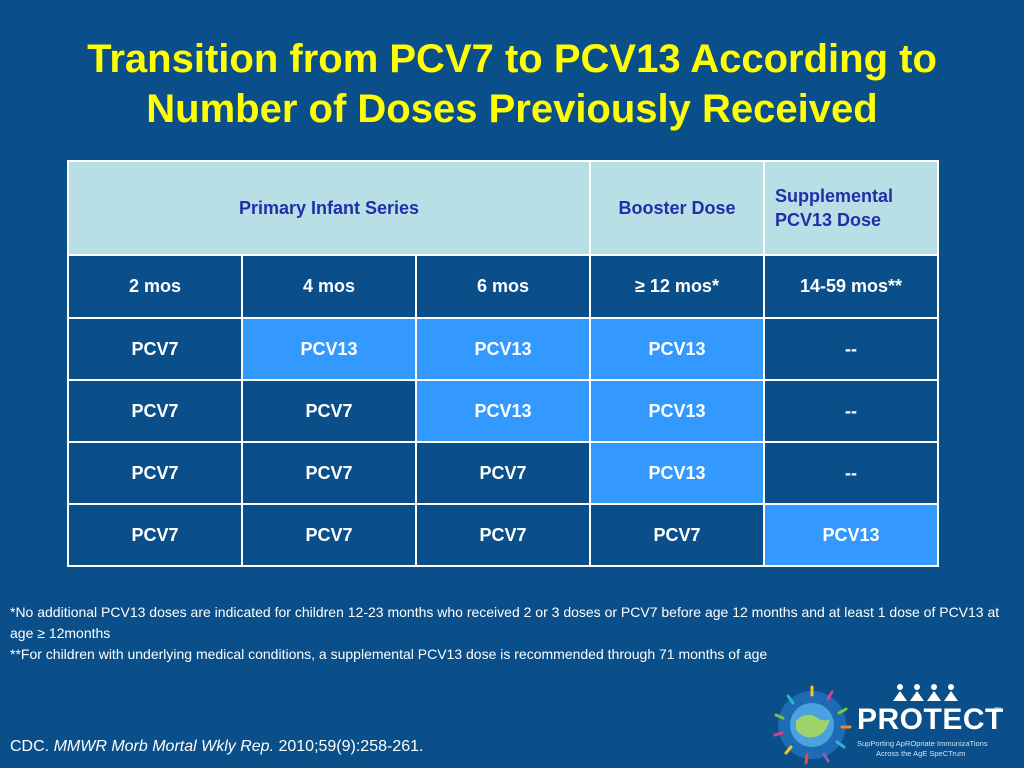  I want to click on globe-icon, so click(812, 725).